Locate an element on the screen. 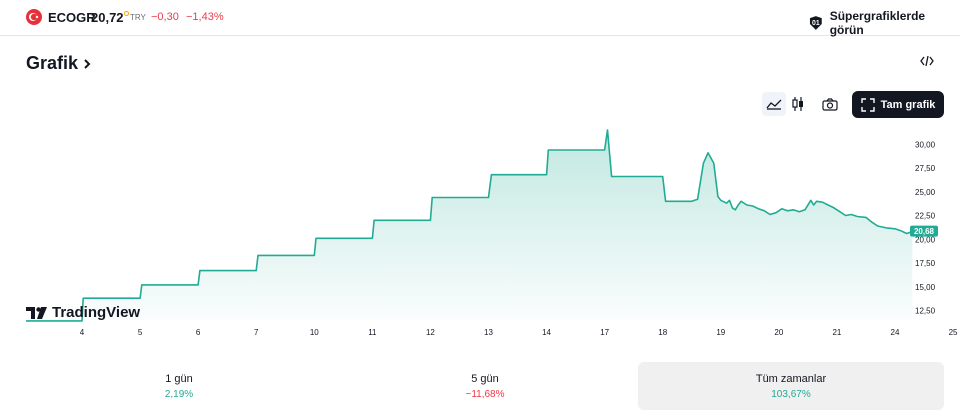 This screenshot has width=960, height=419. performance-tab-1-day: 1 gün 2,19% is located at coordinates (179, 386).